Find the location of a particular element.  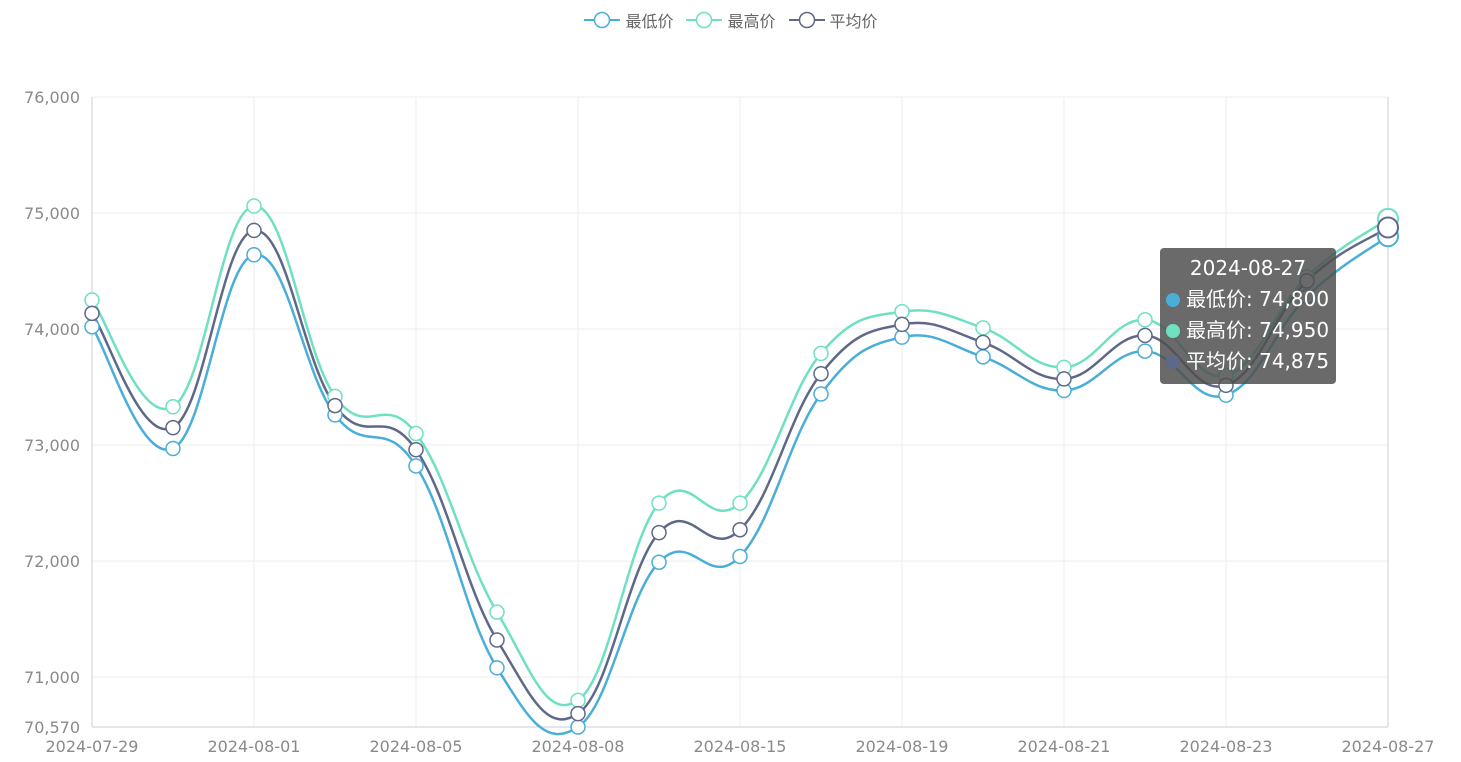

y-tick-label: 71,000 is located at coordinates (52, 677).